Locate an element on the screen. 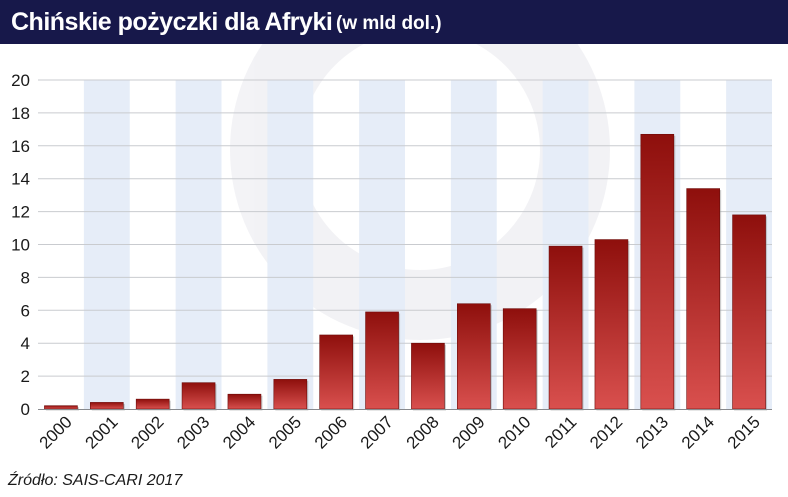 The height and width of the screenshot is (497, 788). x-tick-label: 2004 is located at coordinates (239, 432).